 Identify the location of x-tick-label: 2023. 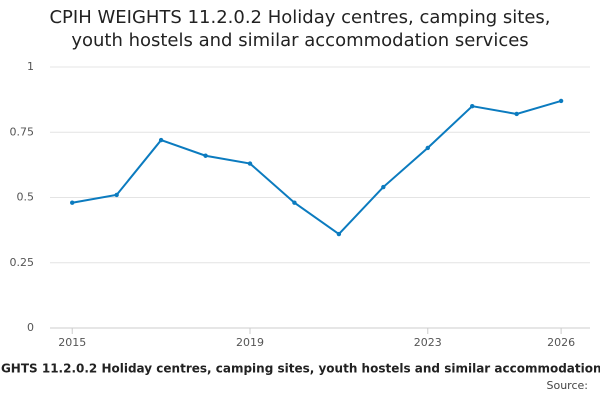
(428, 342).